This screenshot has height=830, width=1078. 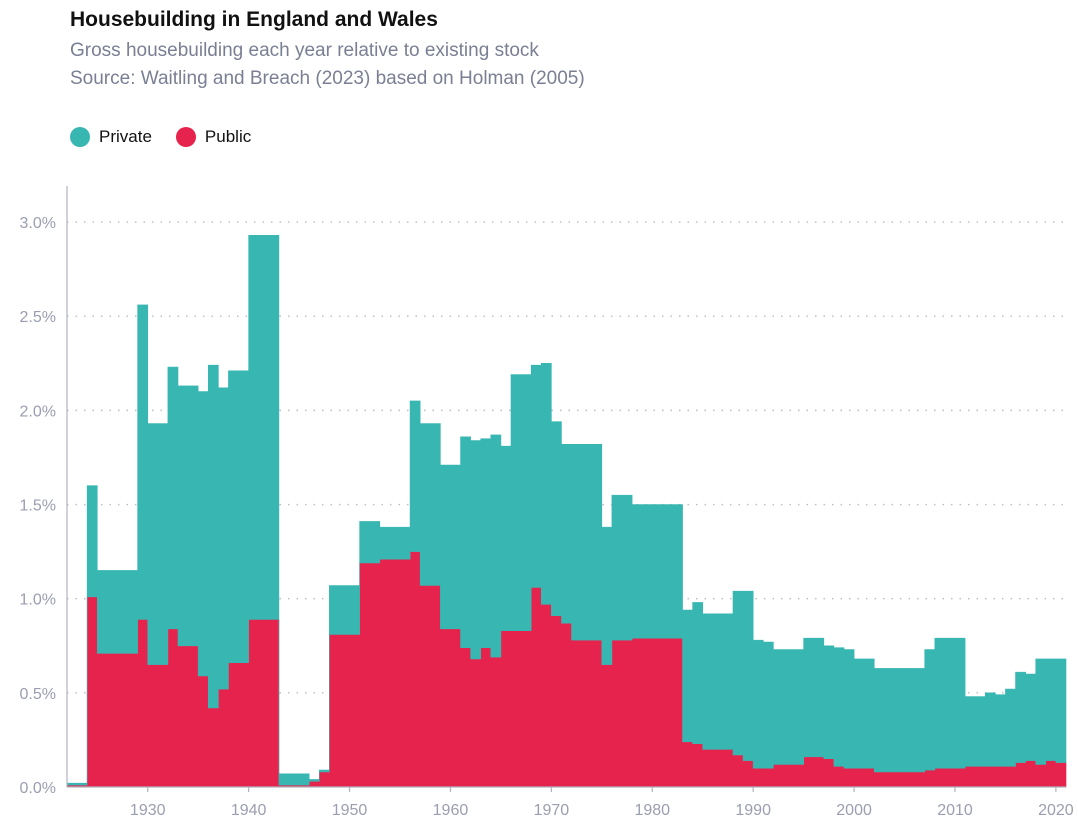 I want to click on y-tick-label: 2.5%, so click(x=38, y=317).